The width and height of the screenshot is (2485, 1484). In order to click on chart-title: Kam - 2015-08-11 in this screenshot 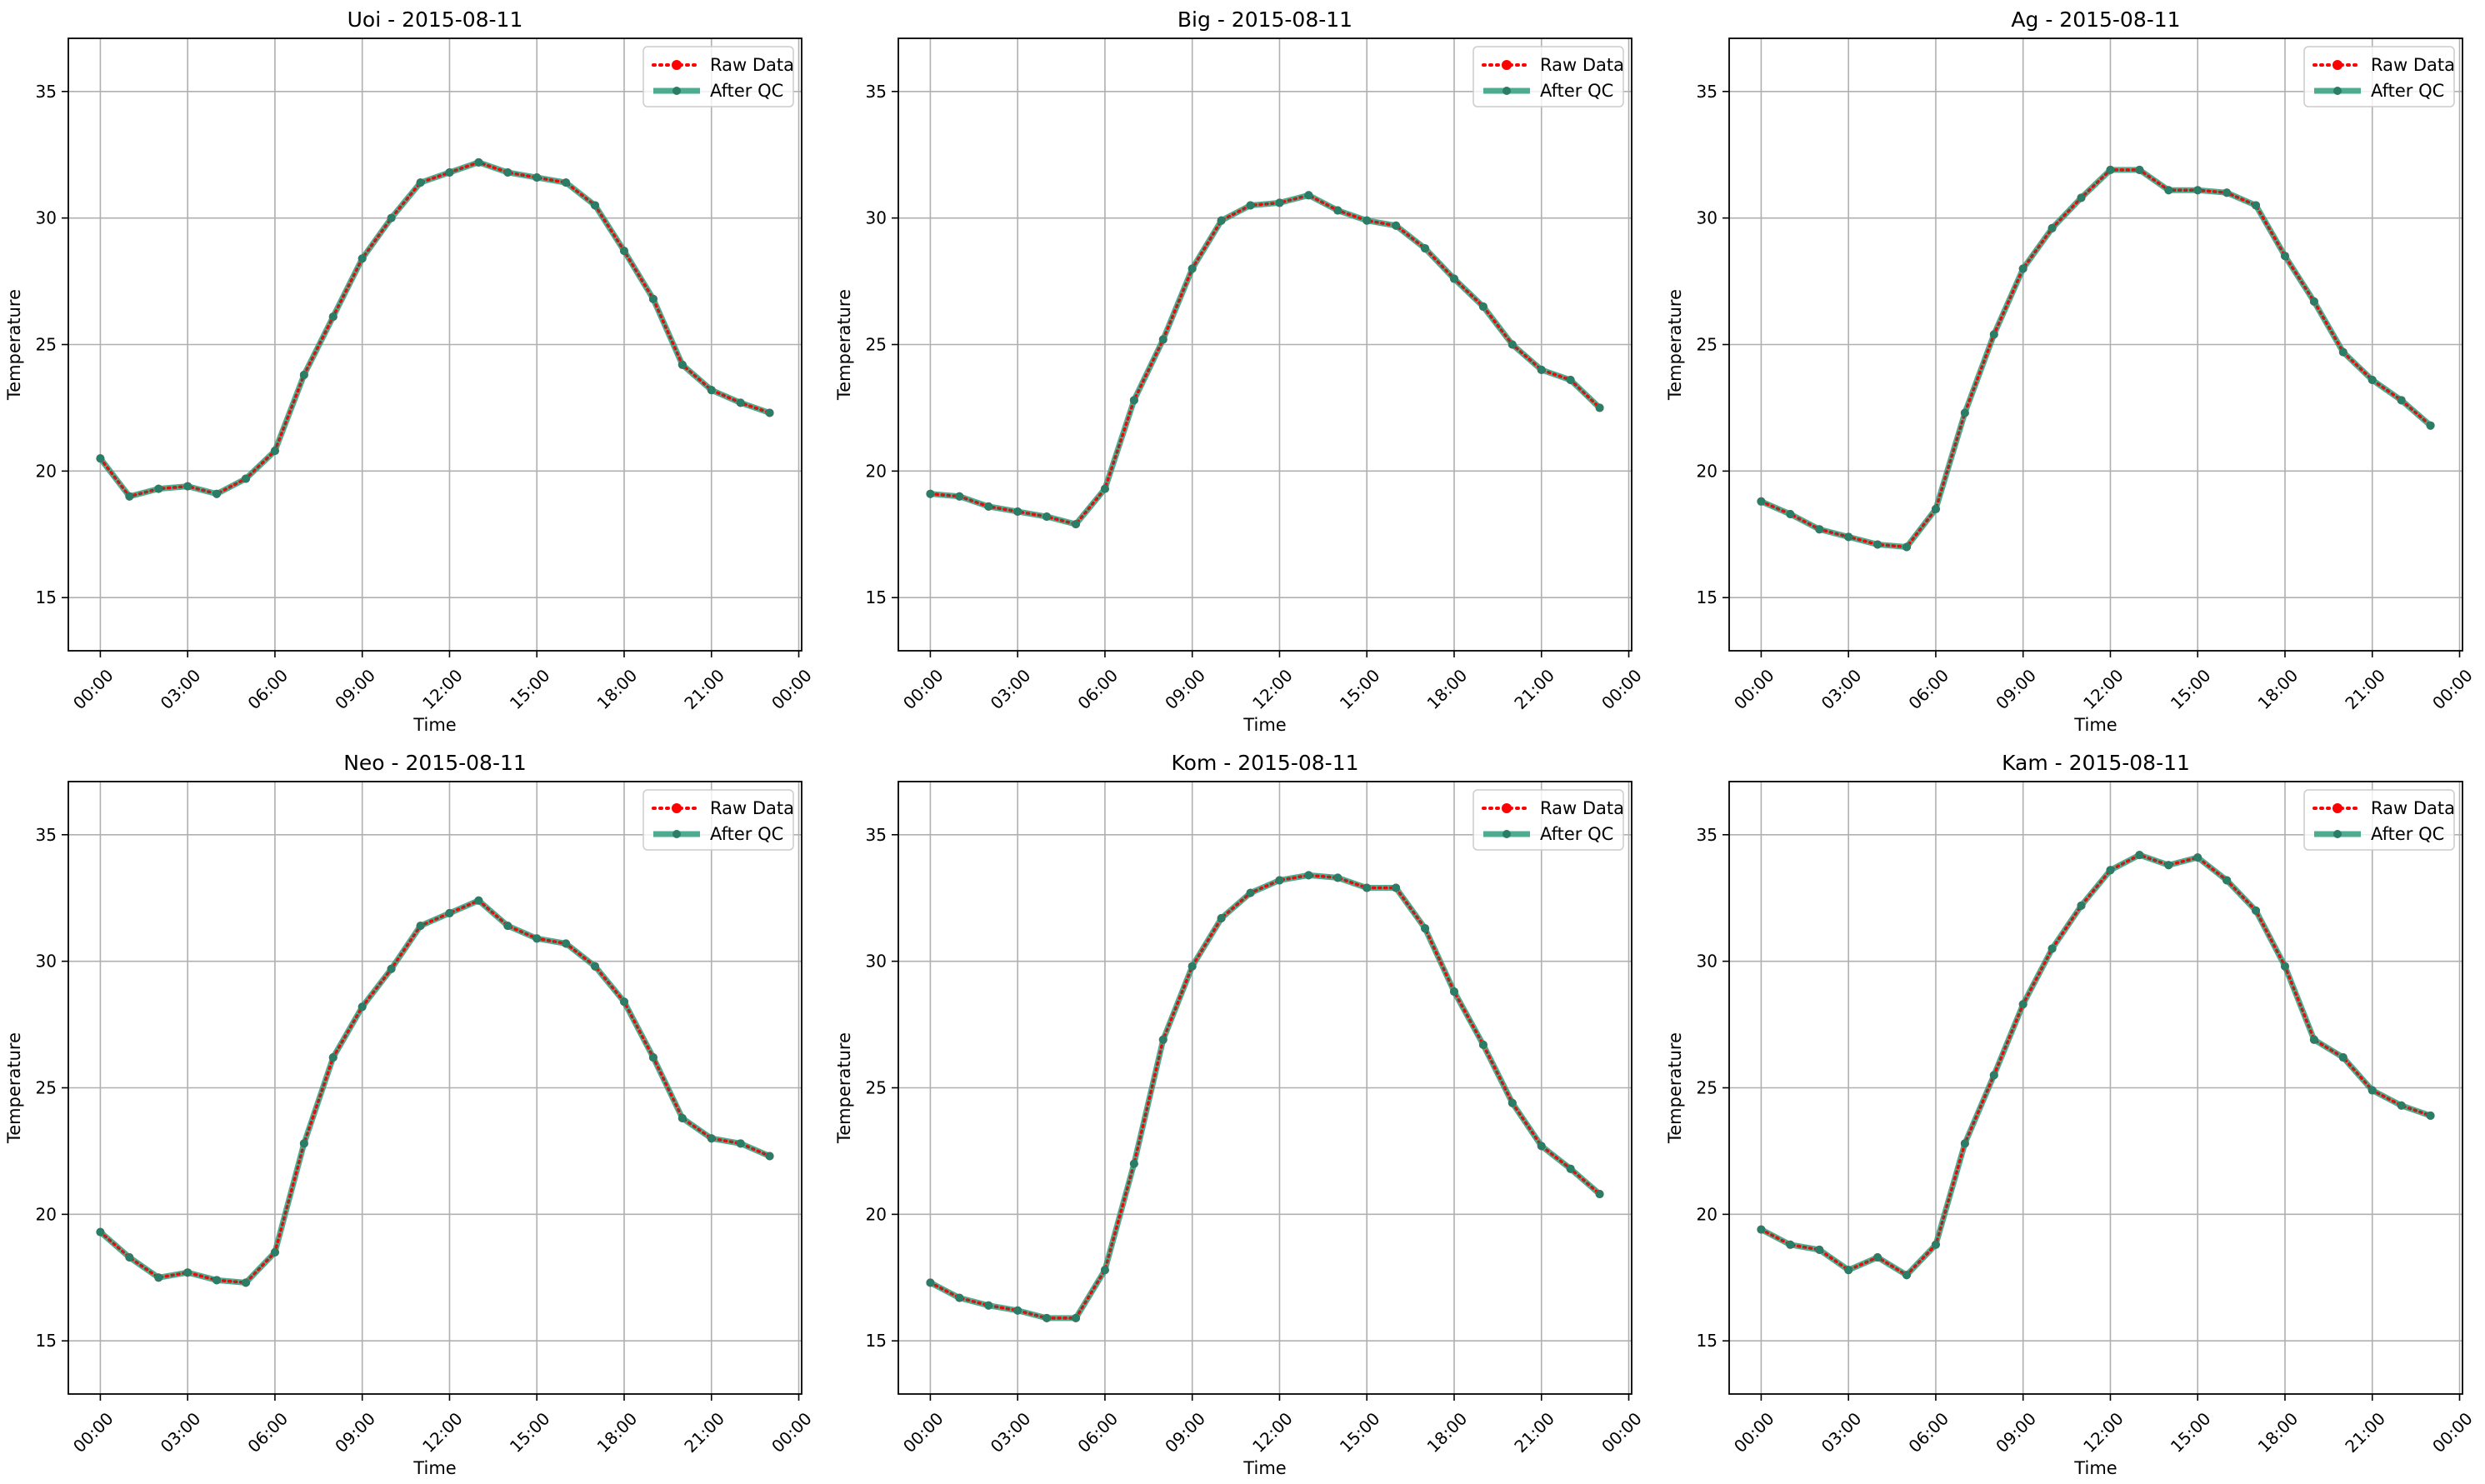, I will do `click(2096, 763)`.